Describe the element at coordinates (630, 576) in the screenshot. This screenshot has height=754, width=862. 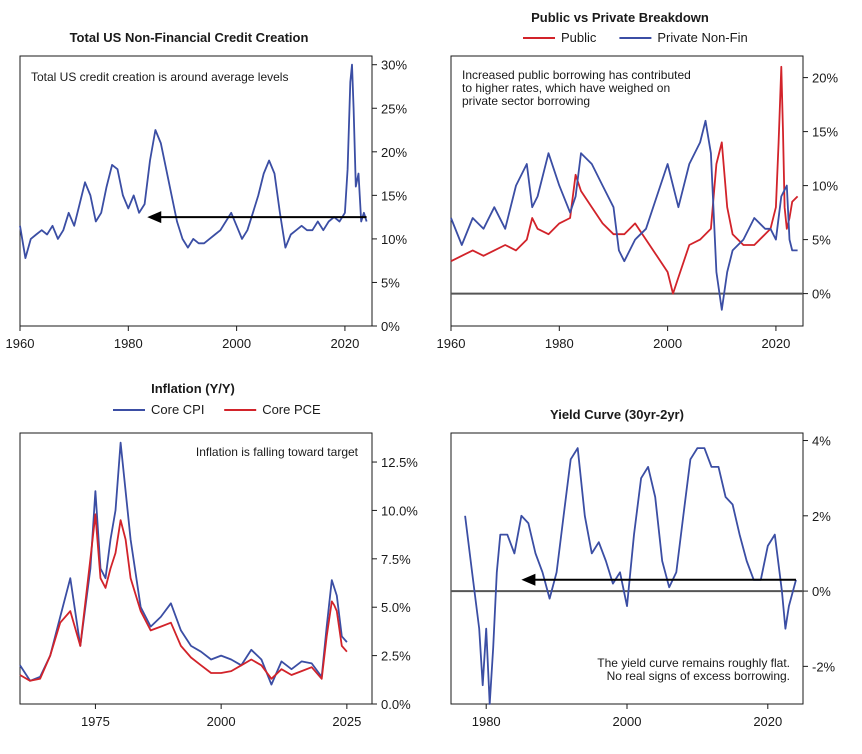
I see `series-line-30yr-2yr` at that location.